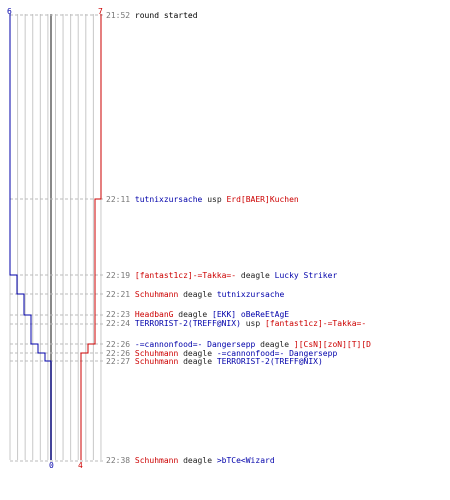 The height and width of the screenshot is (500, 450). I want to click on player-name: >bTCe<Wizard, so click(245, 460).